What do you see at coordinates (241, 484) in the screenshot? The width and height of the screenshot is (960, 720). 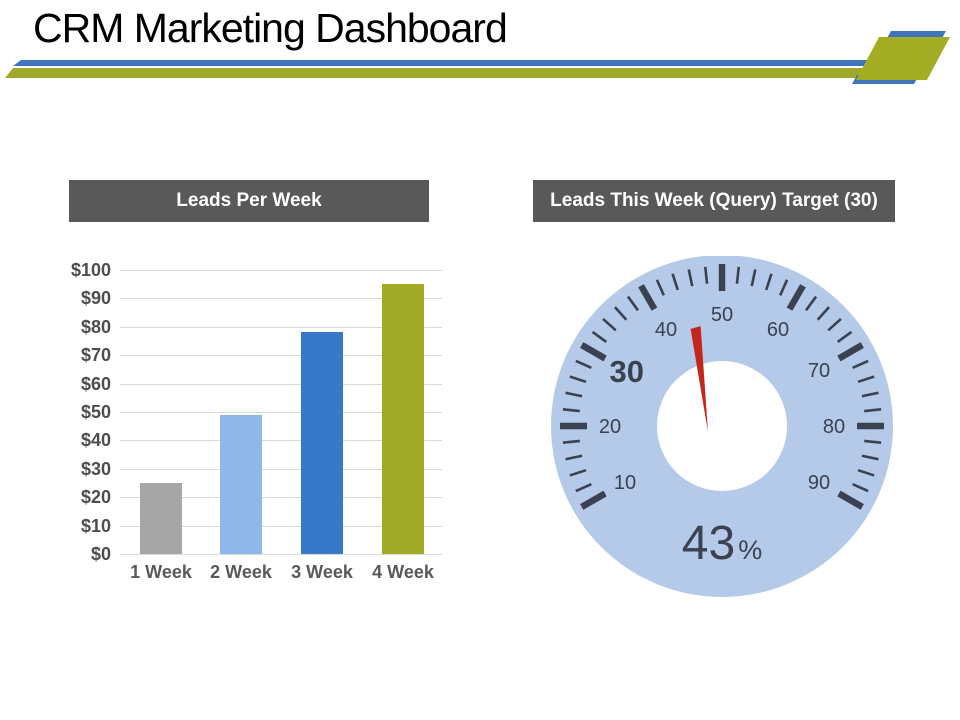 I see `bar-2-week` at bounding box center [241, 484].